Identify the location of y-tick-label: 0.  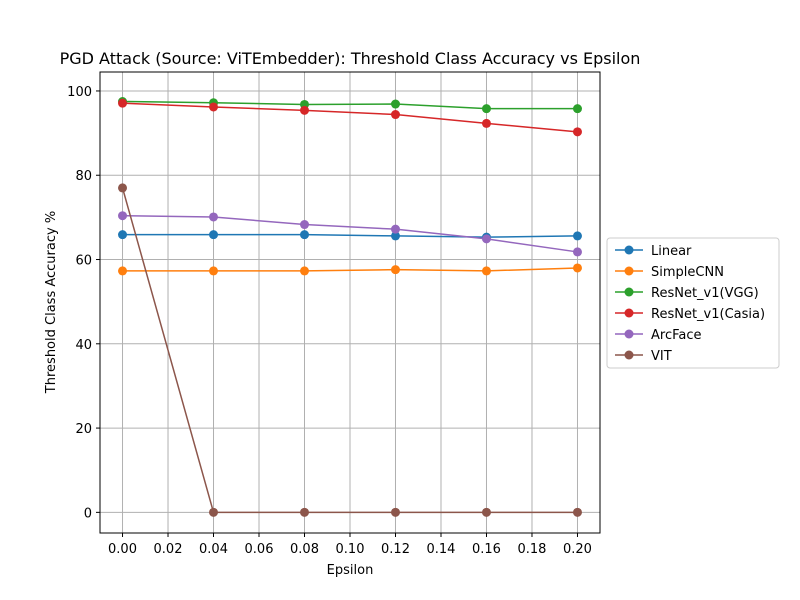
(88, 513).